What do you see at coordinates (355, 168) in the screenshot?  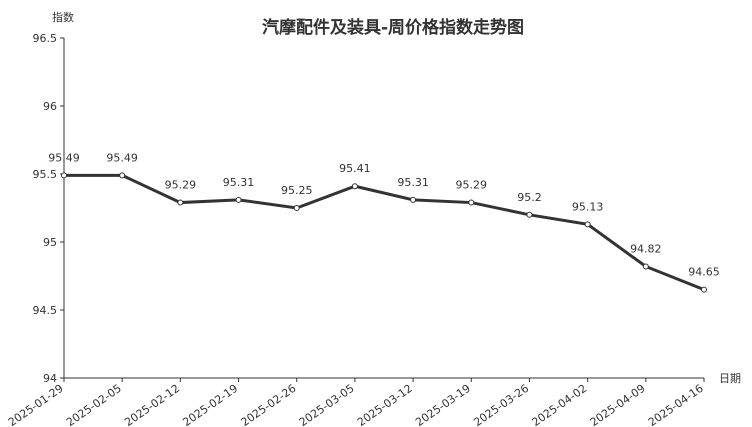 I see `data-label: 95.41` at bounding box center [355, 168].